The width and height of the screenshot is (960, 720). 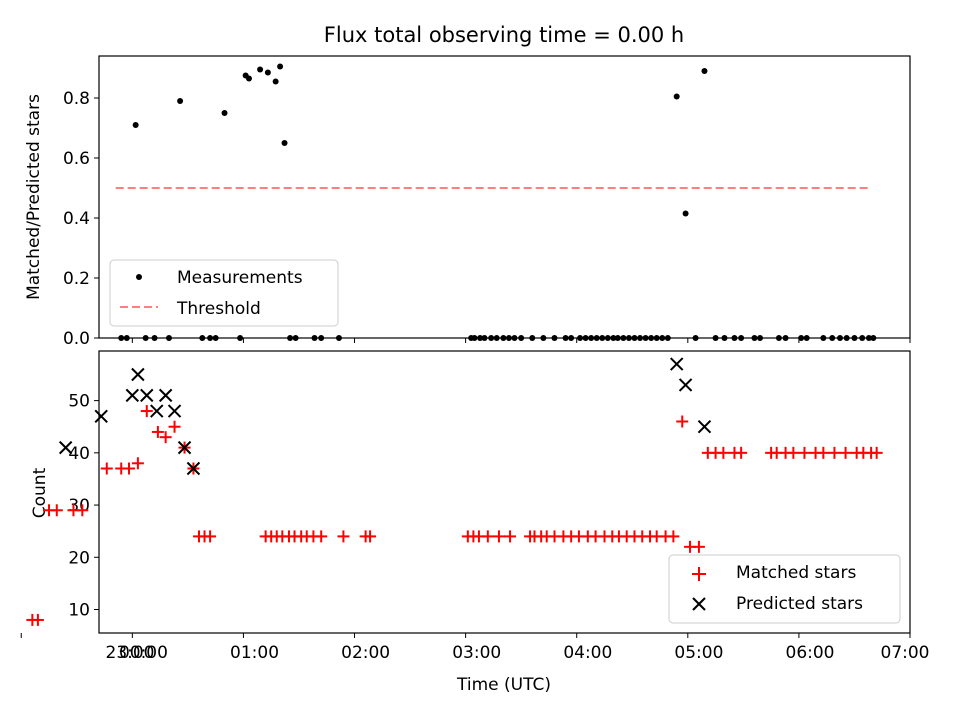 What do you see at coordinates (699, 574) in the screenshot?
I see `legend-matched-marker` at bounding box center [699, 574].